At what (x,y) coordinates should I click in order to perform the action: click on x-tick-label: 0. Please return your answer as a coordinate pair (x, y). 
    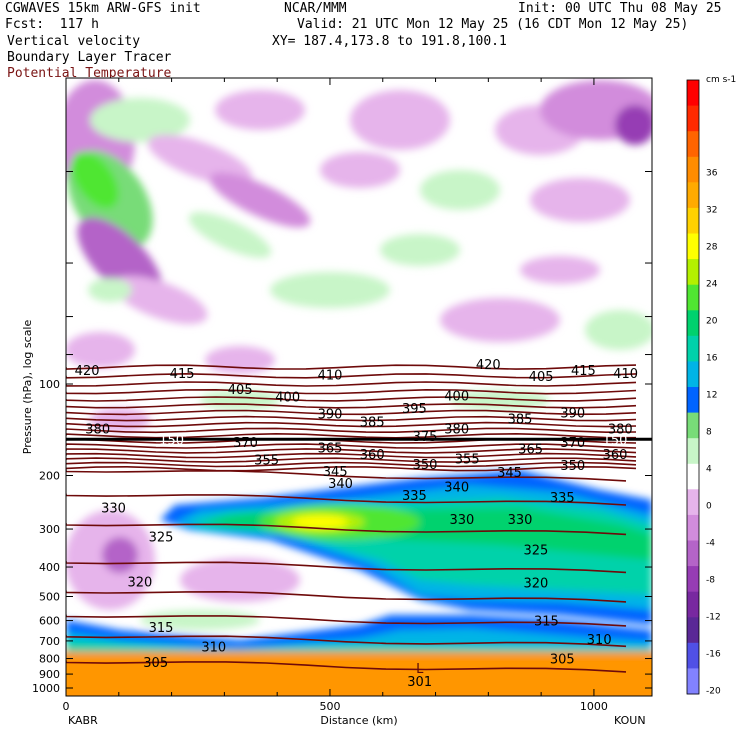
    Looking at the image, I should click on (66, 706).